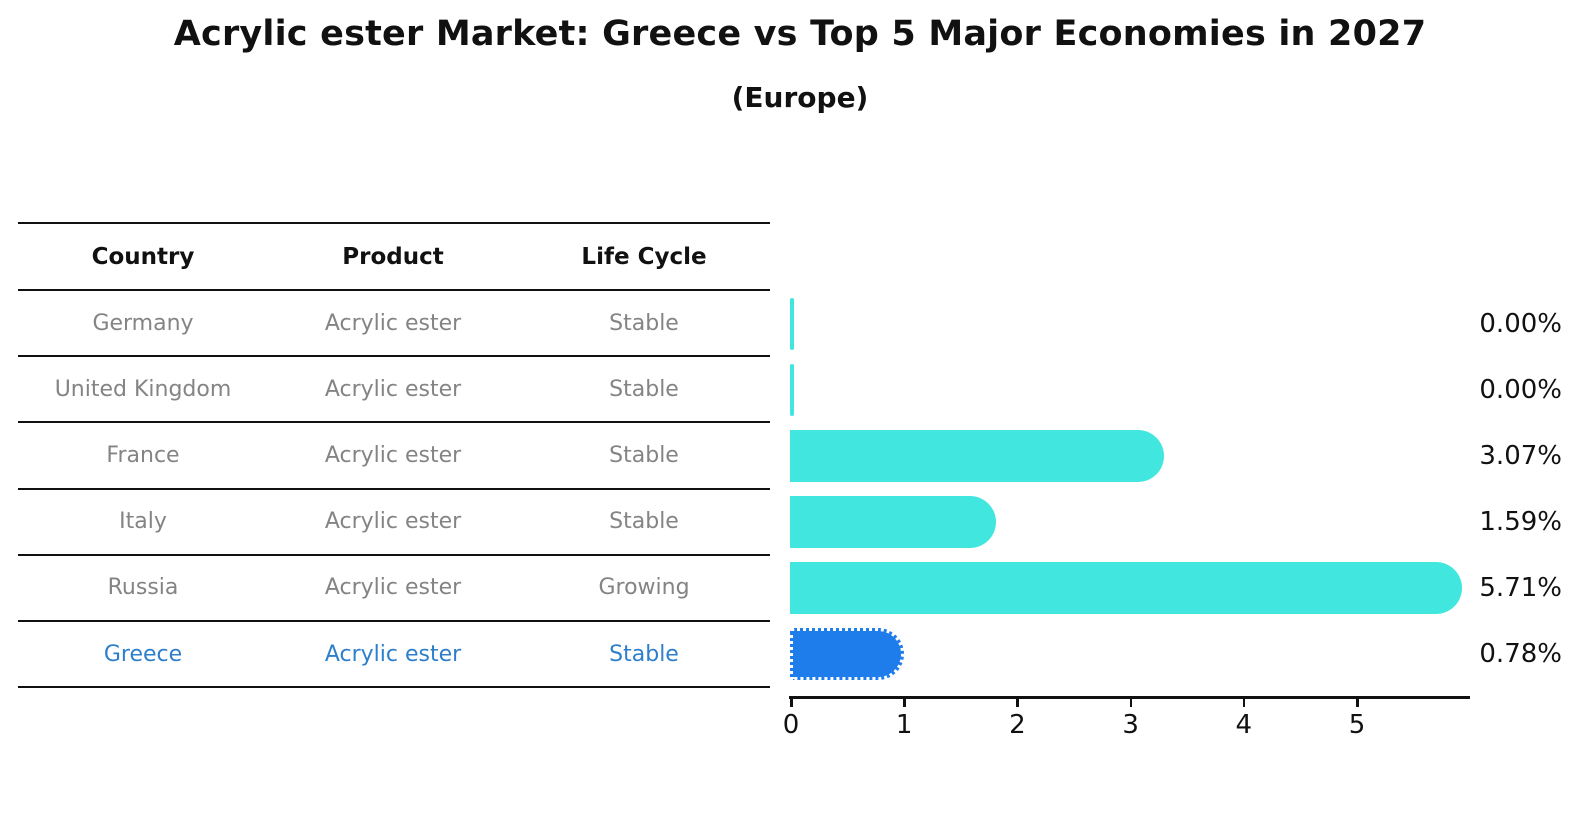 The width and height of the screenshot is (1586, 823). I want to click on table-header-row: Country Product Life Cycle, so click(394, 257).